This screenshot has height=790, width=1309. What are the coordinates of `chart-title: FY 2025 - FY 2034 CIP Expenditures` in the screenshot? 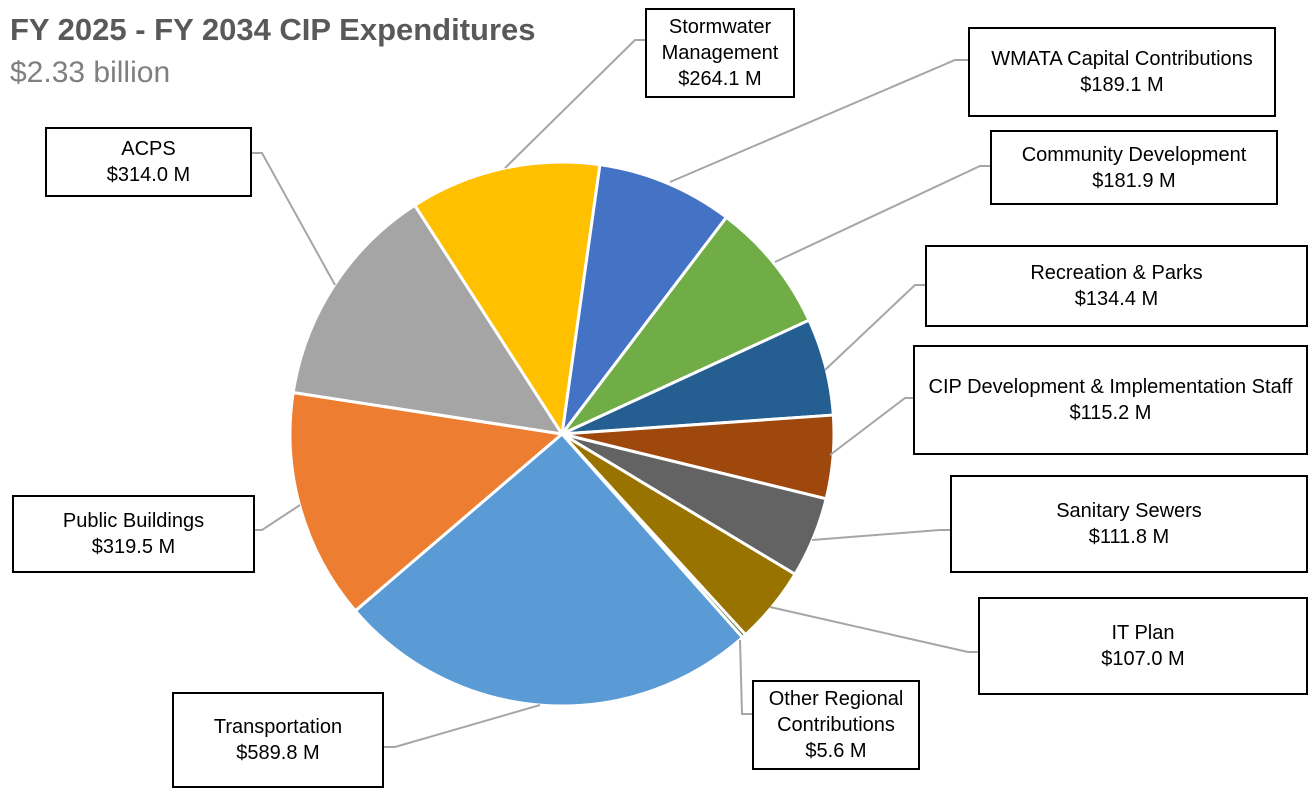 It's located at (273, 29).